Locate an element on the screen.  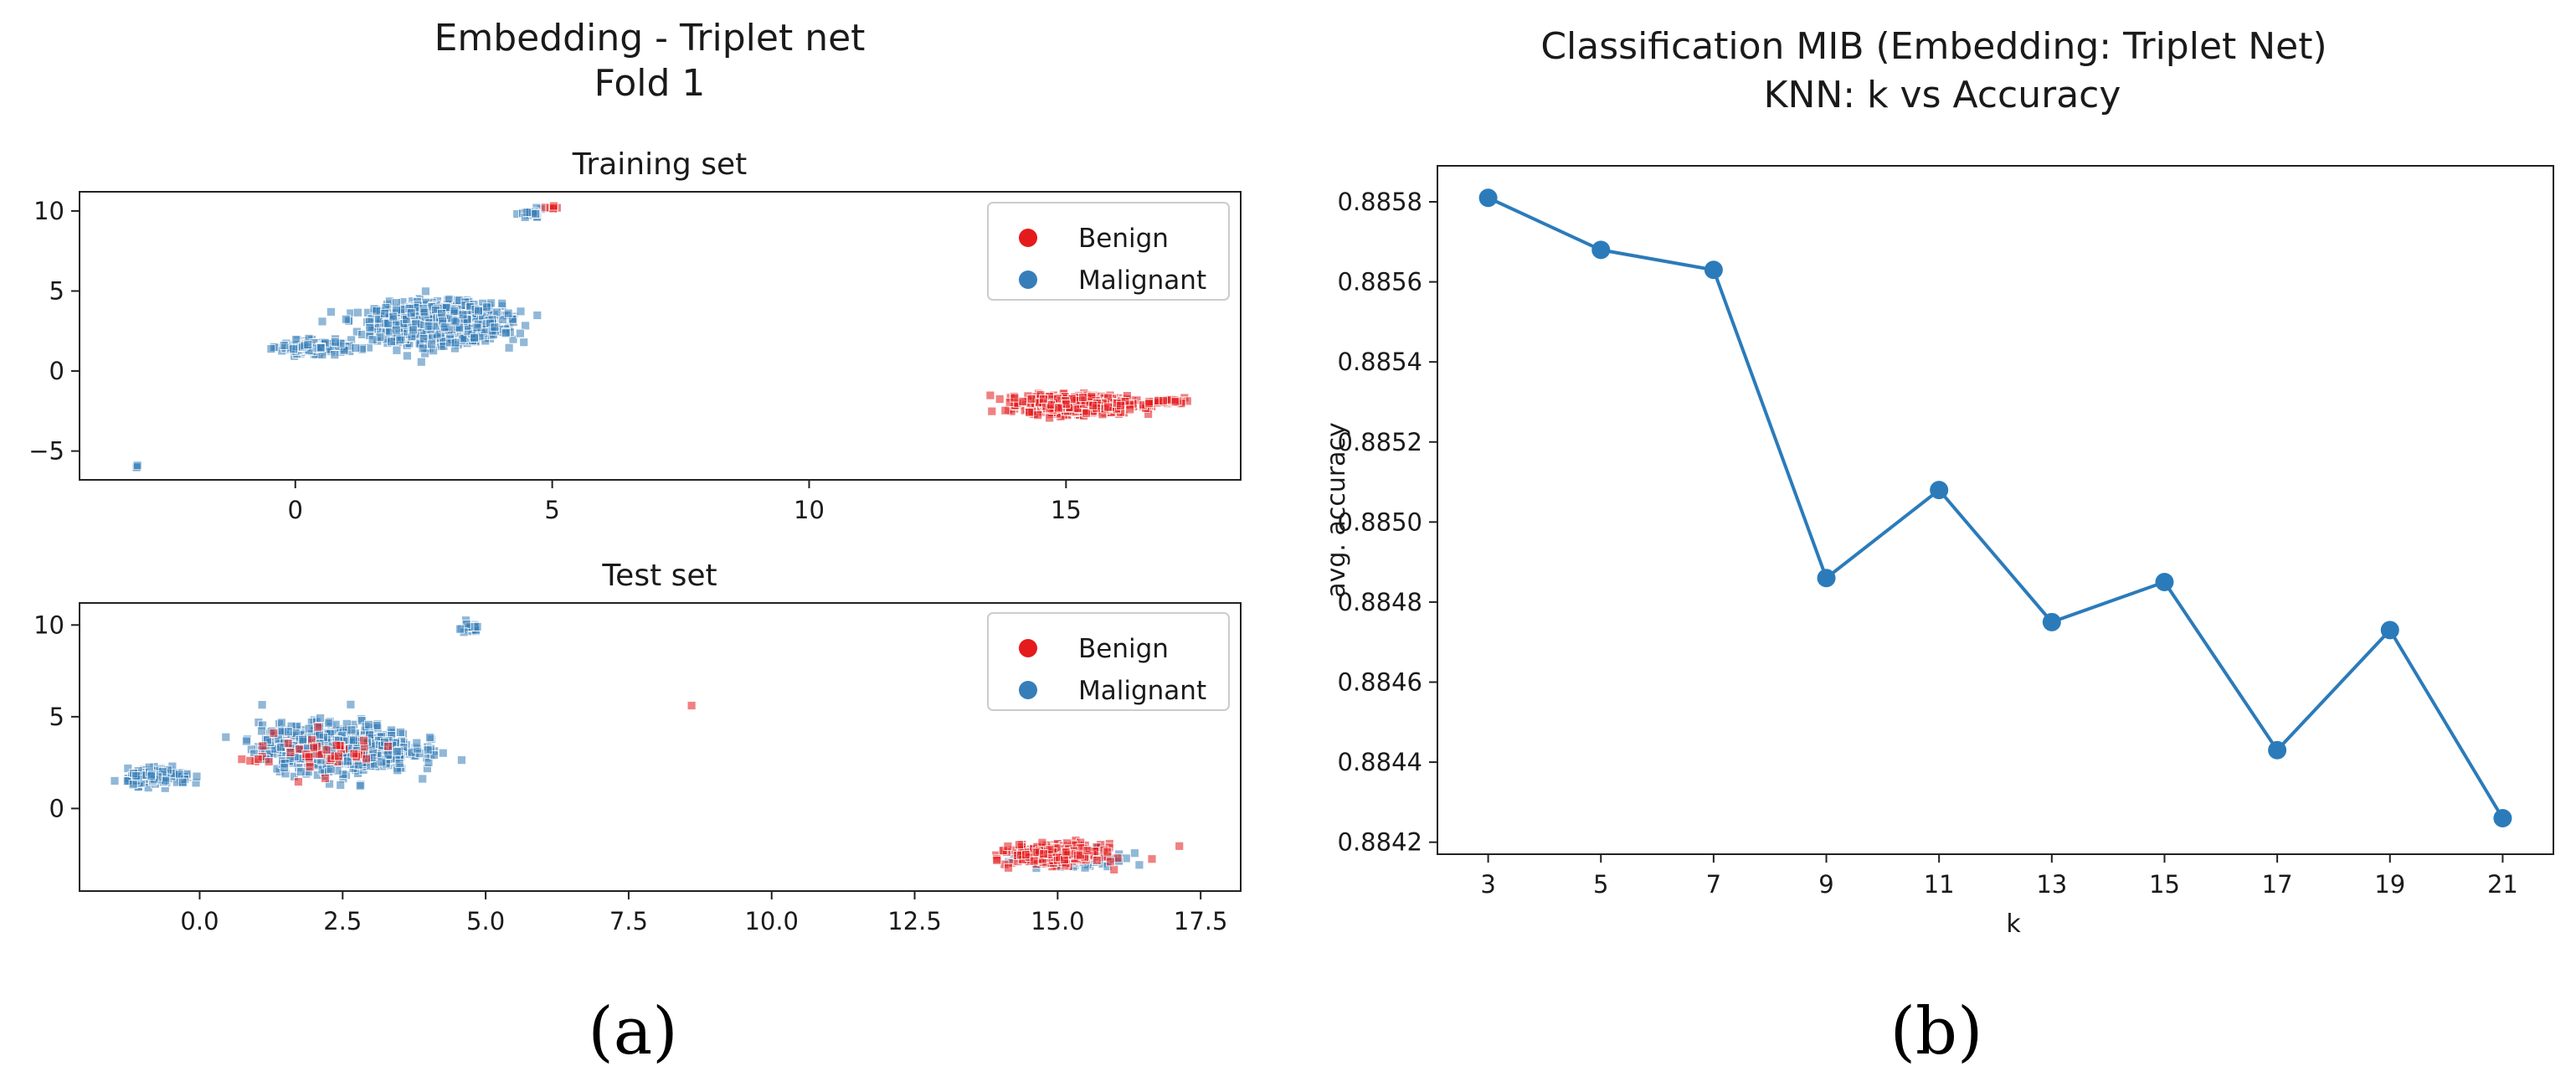
y-tick-label: 0.8856 is located at coordinates (1380, 282).